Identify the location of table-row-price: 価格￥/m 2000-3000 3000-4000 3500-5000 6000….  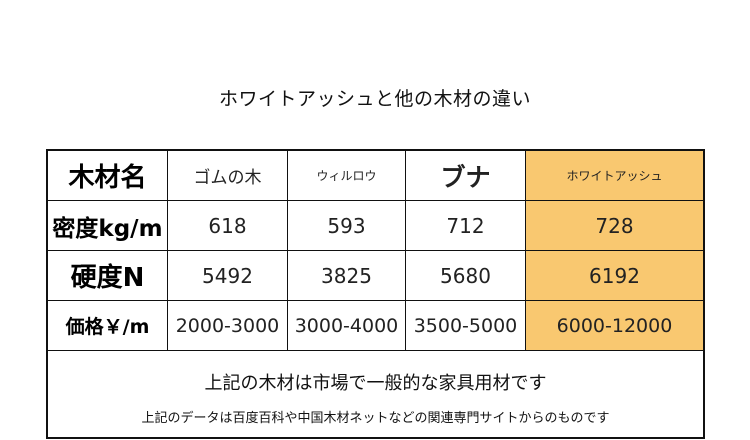
(375, 326).